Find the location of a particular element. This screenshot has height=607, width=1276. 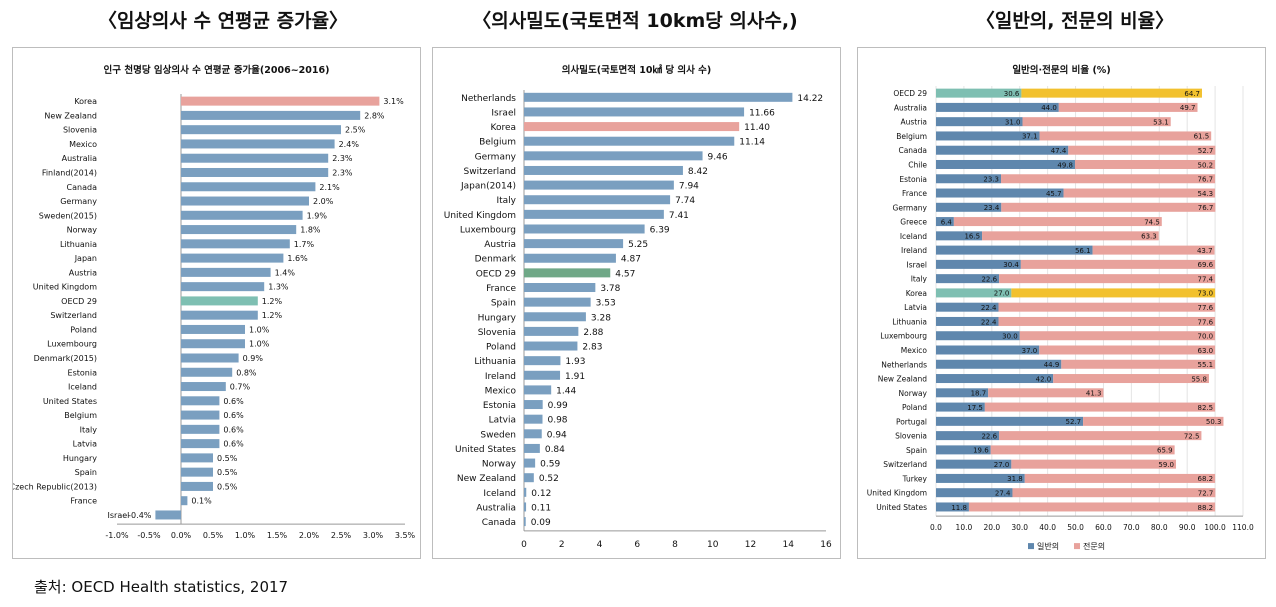

data-label-specialist: 61.5 is located at coordinates (1202, 137).